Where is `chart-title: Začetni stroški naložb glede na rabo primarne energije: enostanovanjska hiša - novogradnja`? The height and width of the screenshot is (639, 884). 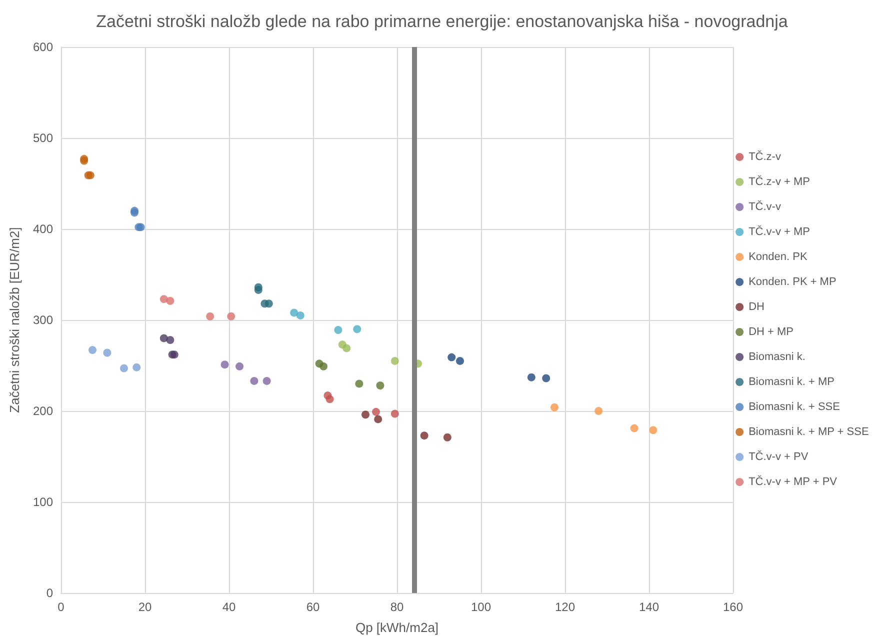 chart-title: Začetni stroški naložb glede na rabo primarne energije: enostanovanjska hiša - novogradnja is located at coordinates (442, 21).